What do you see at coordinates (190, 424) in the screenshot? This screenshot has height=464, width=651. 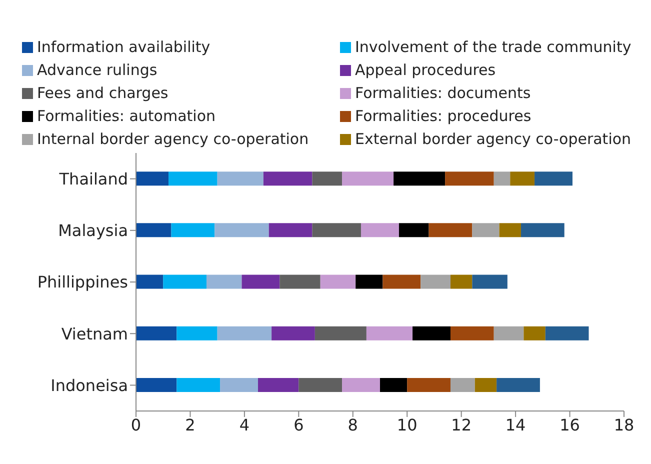 I see `x-tick-label: 2` at bounding box center [190, 424].